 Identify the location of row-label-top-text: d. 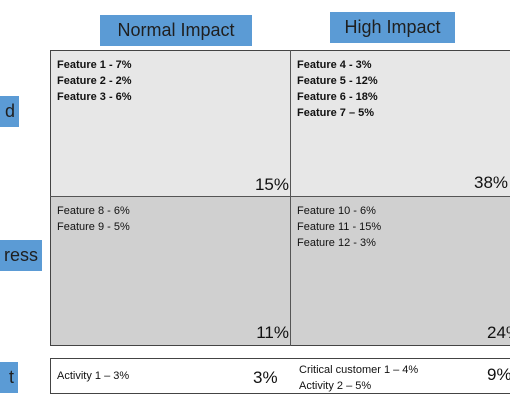
(9, 111).